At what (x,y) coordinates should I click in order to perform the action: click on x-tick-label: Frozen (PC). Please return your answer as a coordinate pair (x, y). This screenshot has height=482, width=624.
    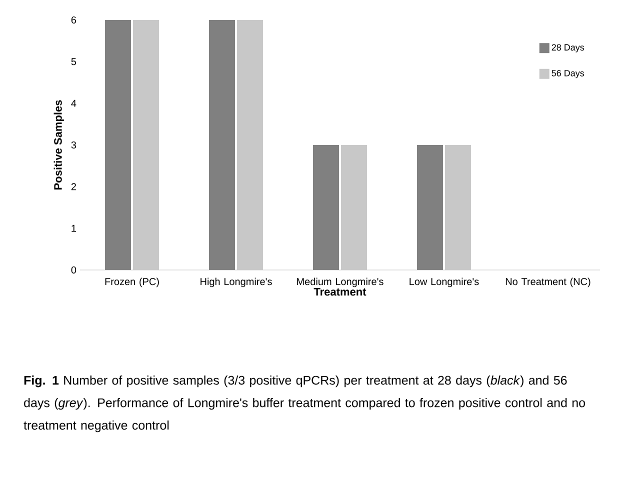
    Looking at the image, I should click on (132, 283).